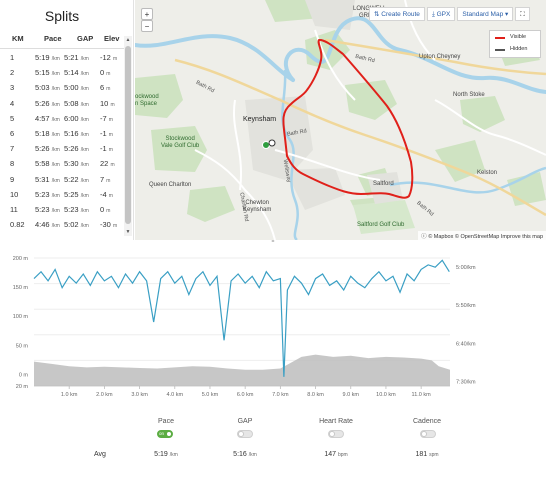 The height and width of the screenshot is (480, 546). What do you see at coordinates (71, 179) in the screenshot?
I see `split-gap-value: 5:22` at bounding box center [71, 179].